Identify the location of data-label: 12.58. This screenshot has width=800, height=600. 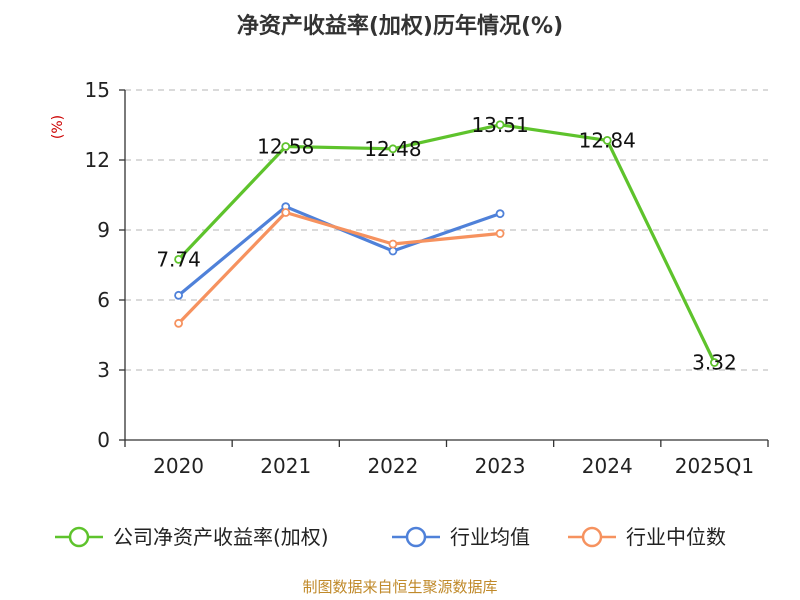
(285, 146).